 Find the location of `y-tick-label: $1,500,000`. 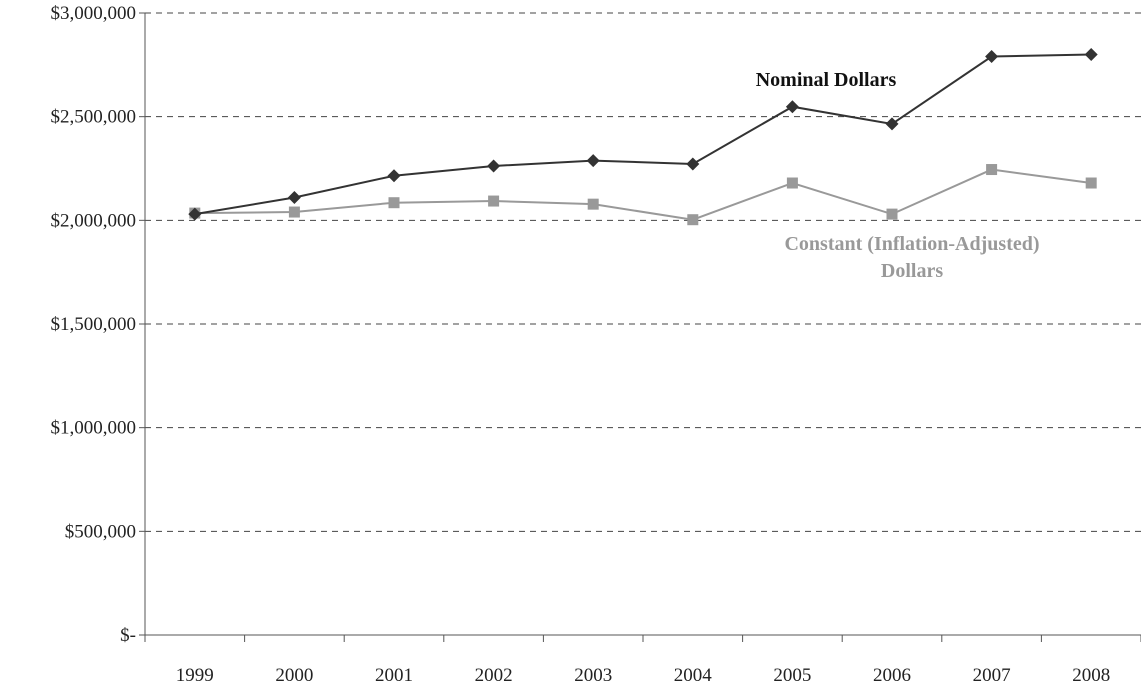

y-tick-label: $1,500,000 is located at coordinates (94, 324).